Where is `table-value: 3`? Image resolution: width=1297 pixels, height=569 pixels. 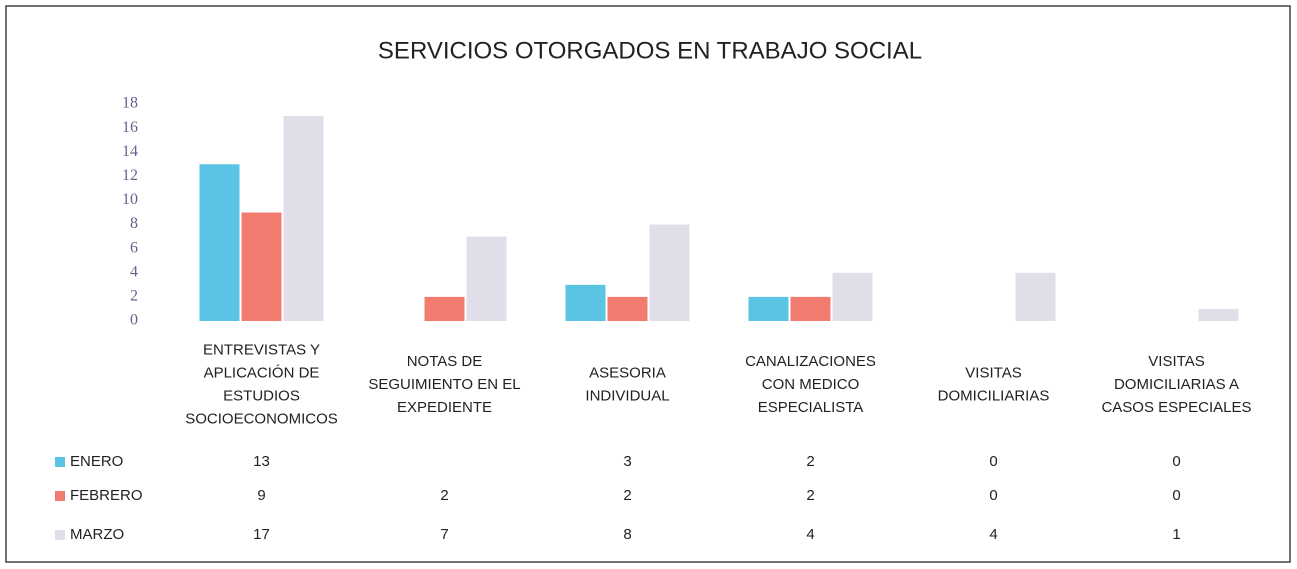
table-value: 3 is located at coordinates (627, 461).